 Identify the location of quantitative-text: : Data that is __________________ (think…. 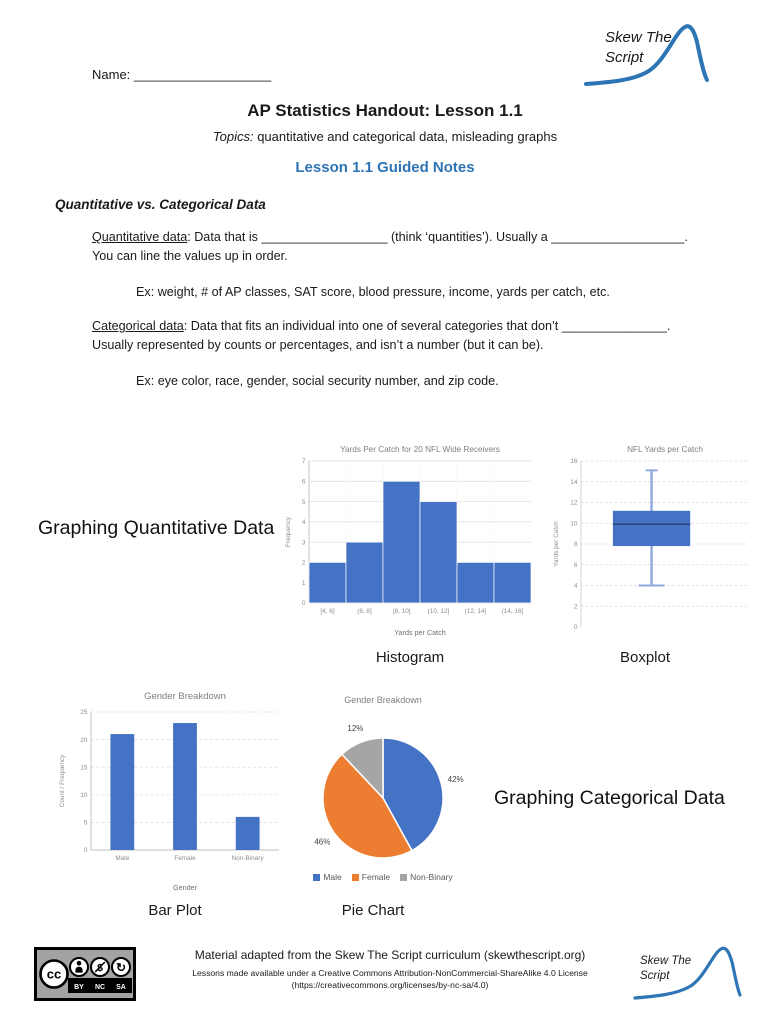
(437, 237).